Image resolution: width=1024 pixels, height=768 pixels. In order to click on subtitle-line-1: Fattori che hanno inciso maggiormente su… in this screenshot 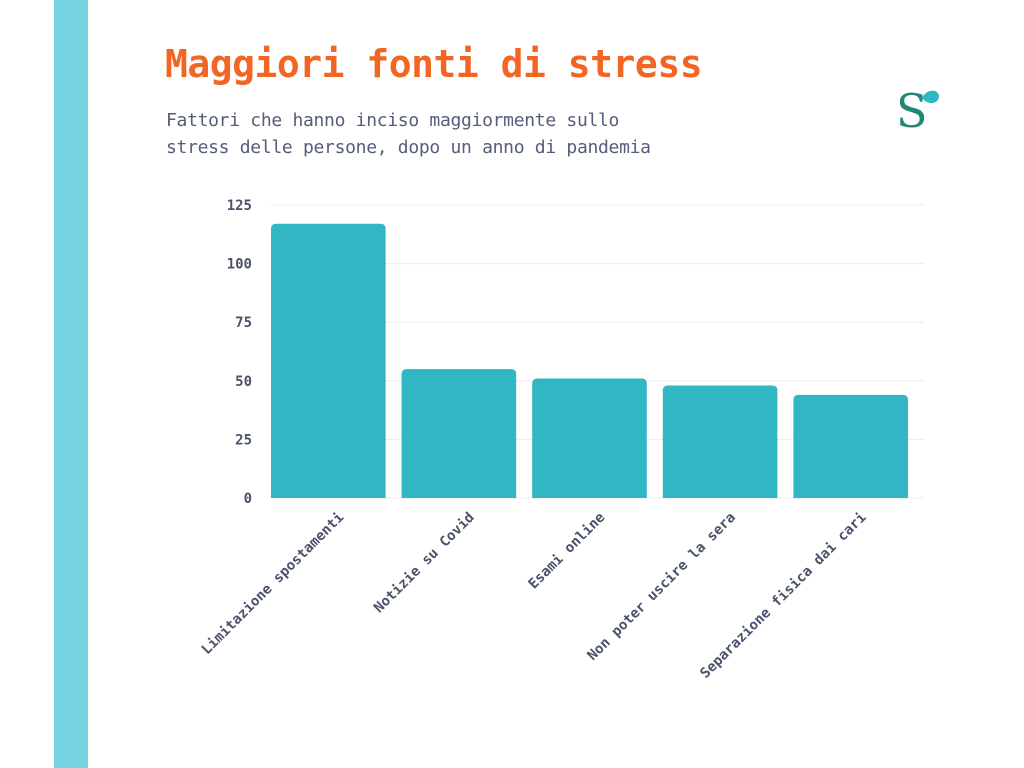, I will do `click(393, 120)`.